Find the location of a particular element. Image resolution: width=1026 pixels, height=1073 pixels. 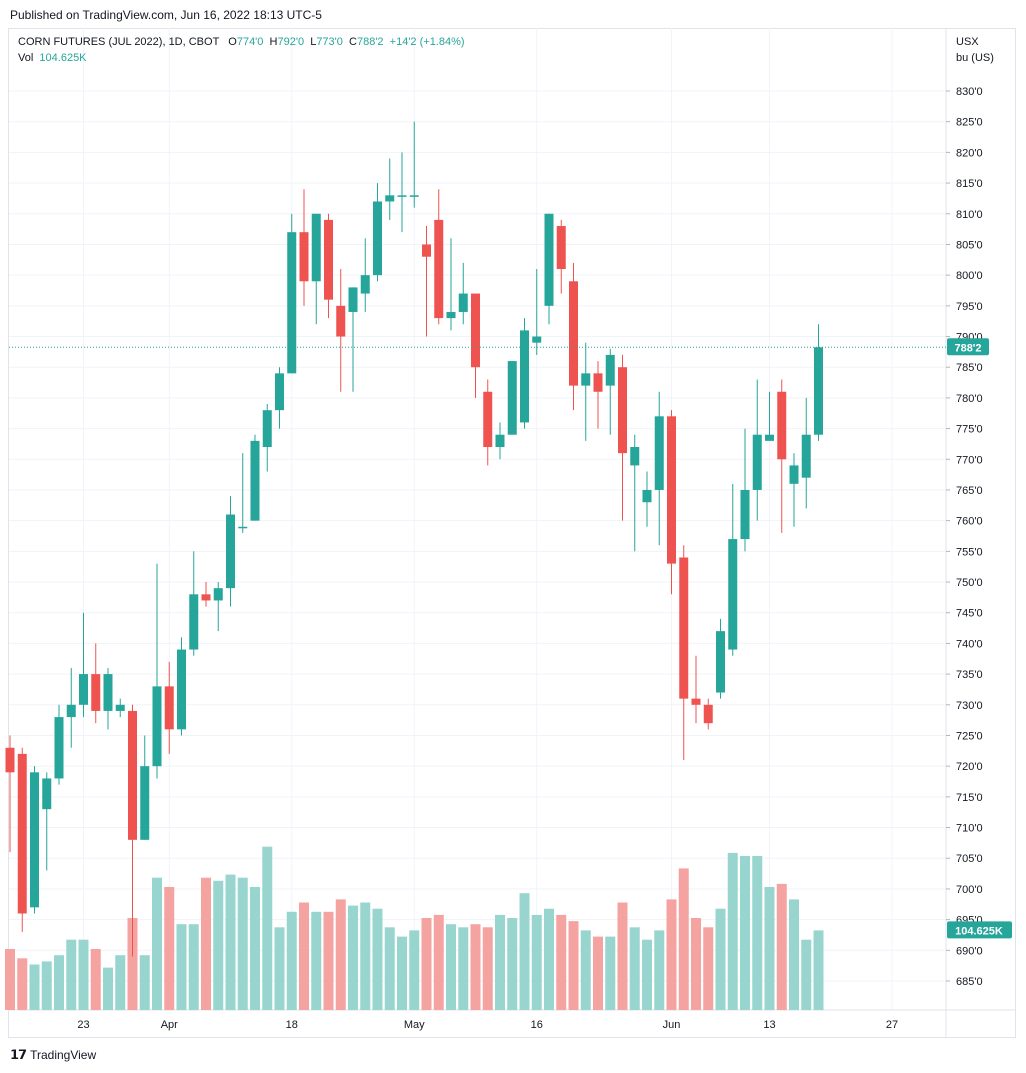

last-price-tag is located at coordinates (968, 347).